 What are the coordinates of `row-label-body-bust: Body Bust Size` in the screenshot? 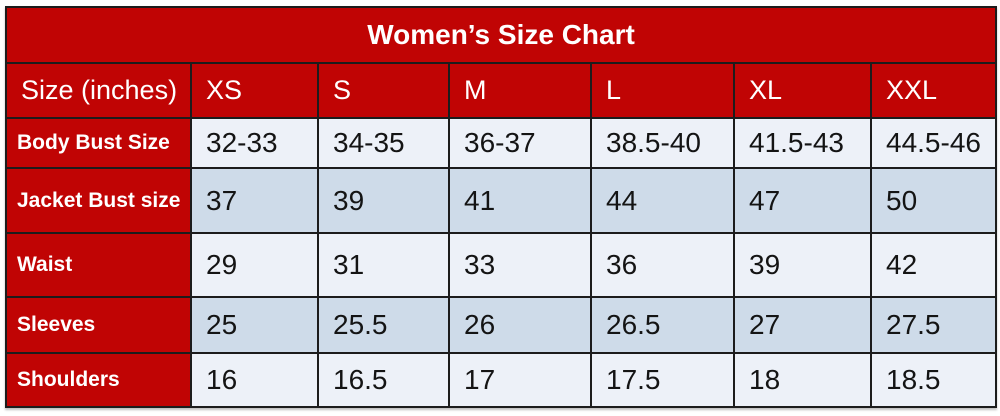 It's located at (98, 143).